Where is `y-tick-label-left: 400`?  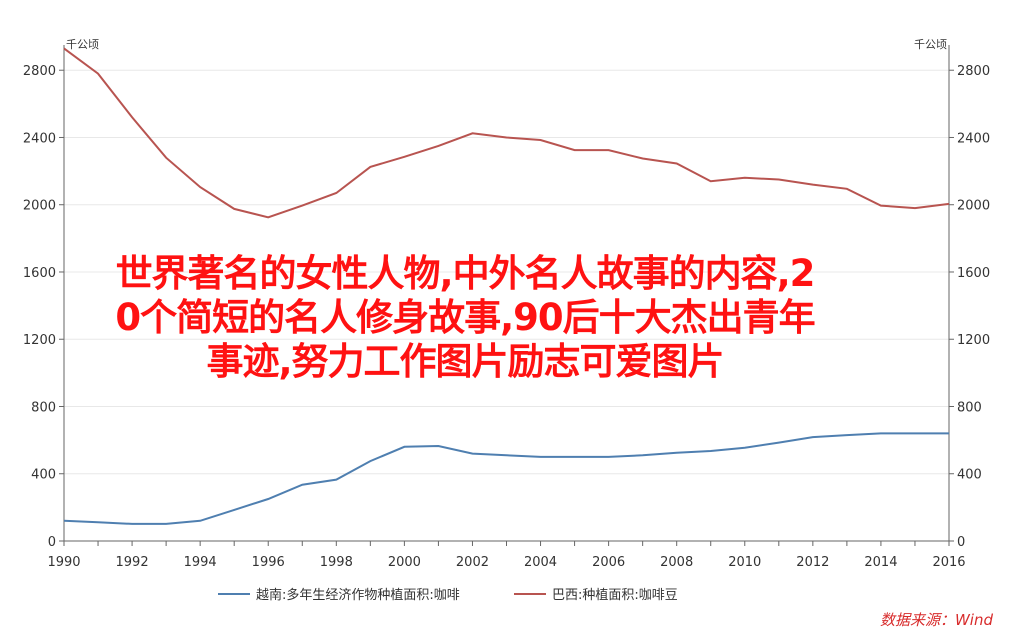 y-tick-label-left: 400 is located at coordinates (43, 475).